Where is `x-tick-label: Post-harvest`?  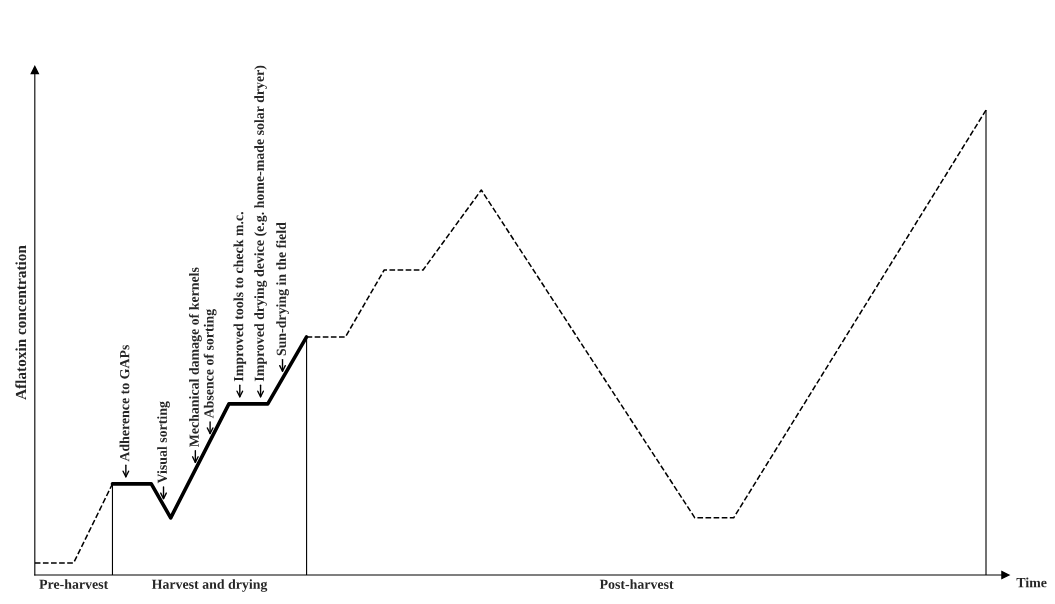
x-tick-label: Post-harvest is located at coordinates (636, 584).